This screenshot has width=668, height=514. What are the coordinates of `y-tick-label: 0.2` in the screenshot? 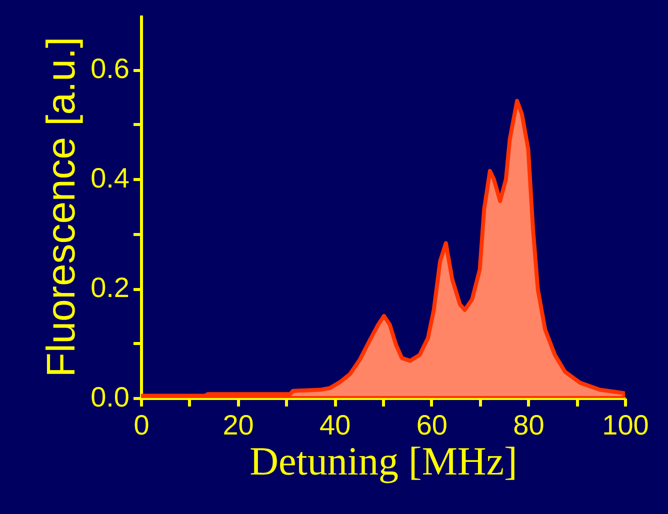 It's located at (110, 288).